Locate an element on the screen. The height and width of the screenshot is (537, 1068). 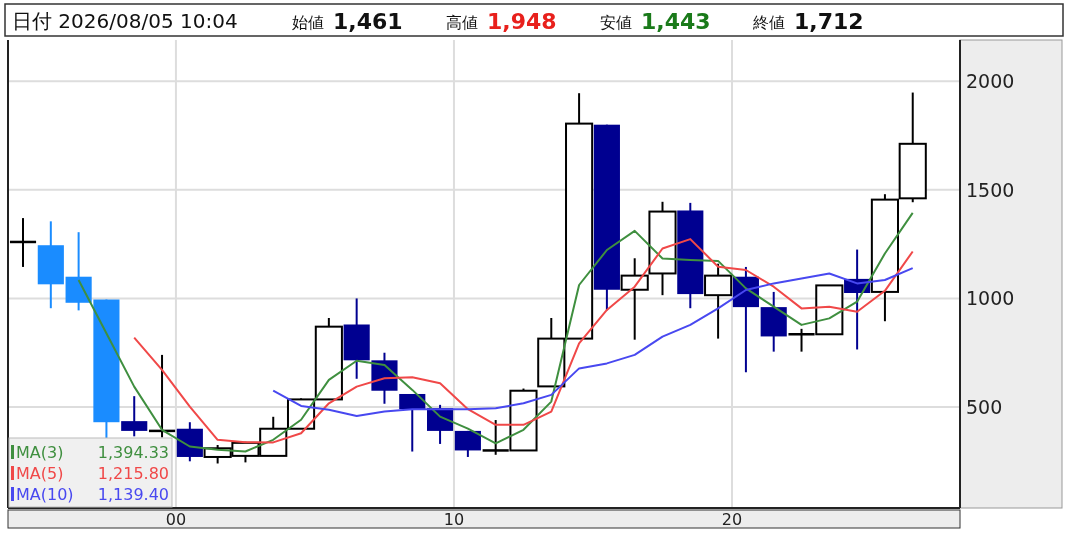
x-tick-label: 00 is located at coordinates (176, 519).